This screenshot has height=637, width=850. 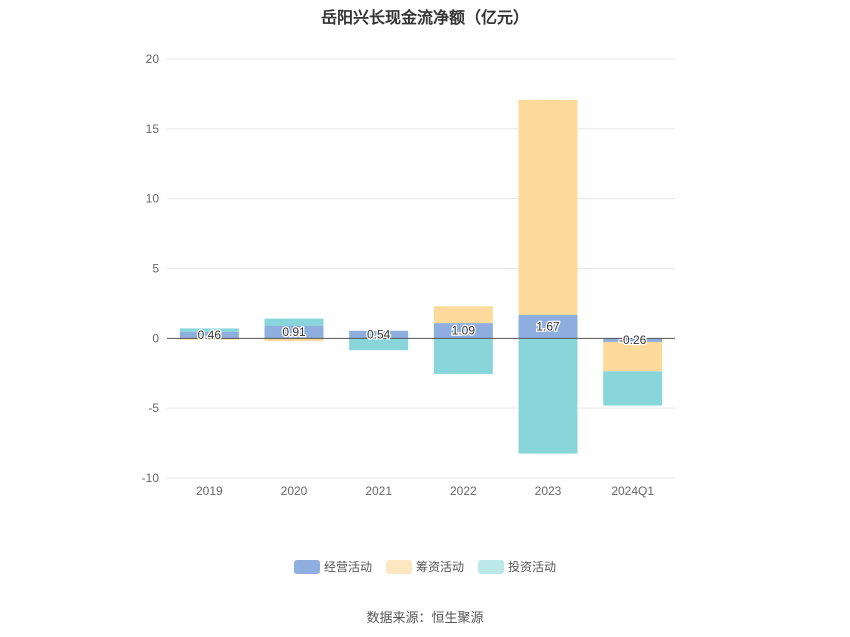 What do you see at coordinates (153, 129) in the screenshot?
I see `y-tick-label: 15` at bounding box center [153, 129].